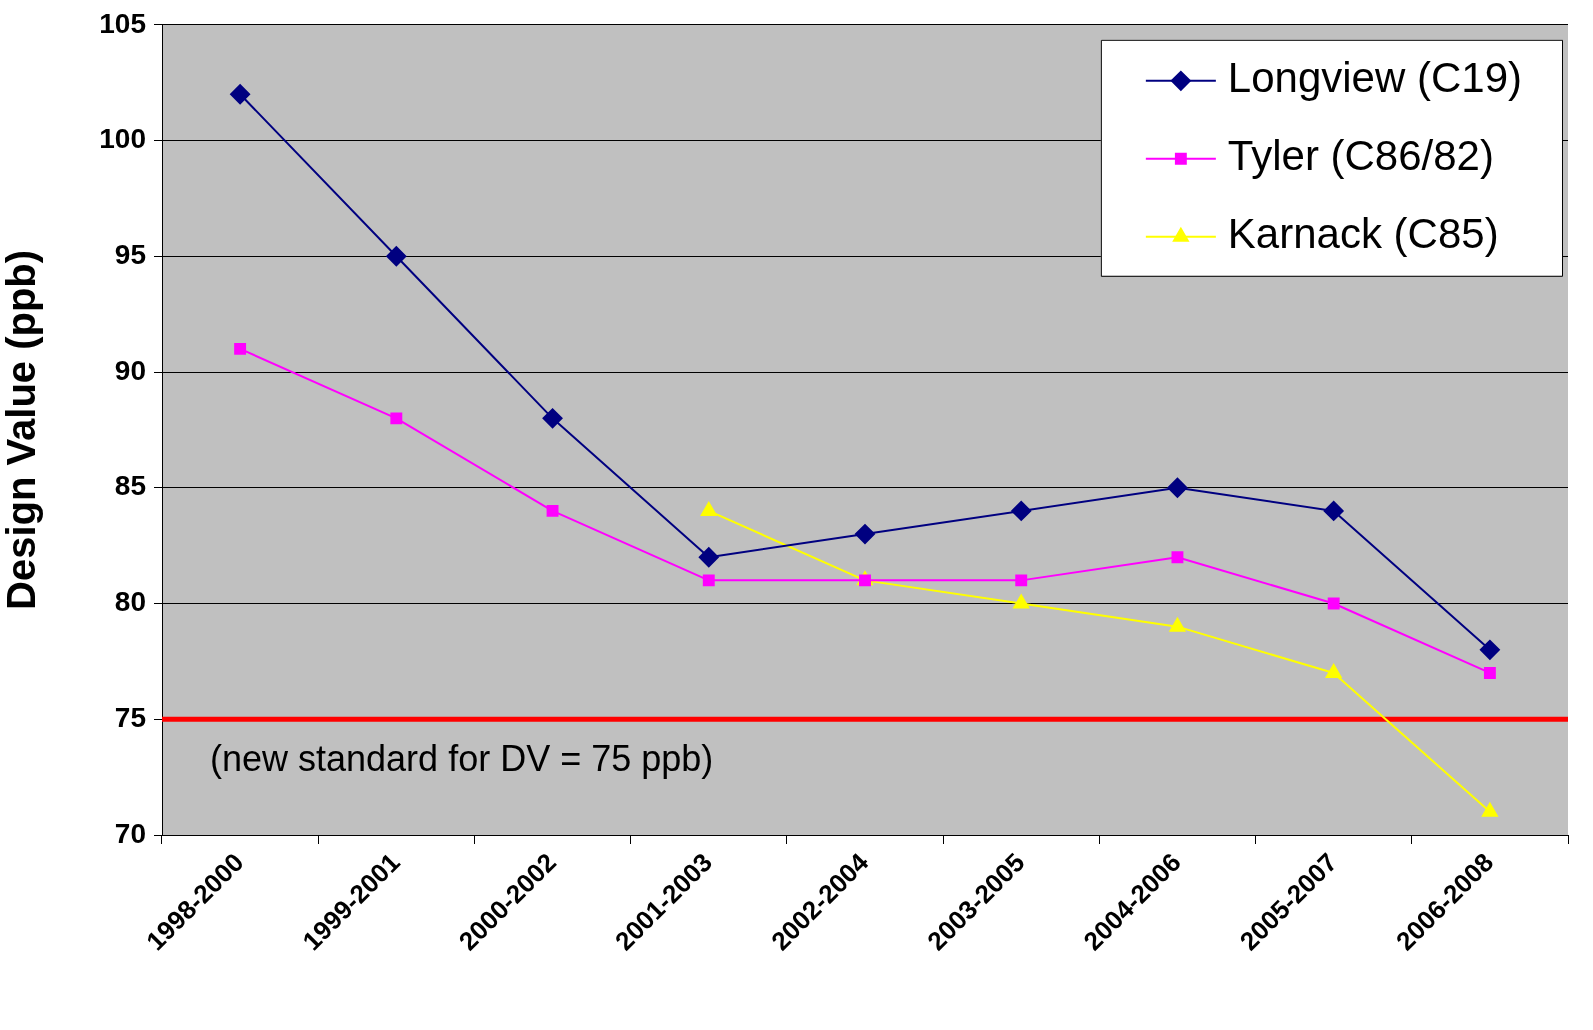 This screenshot has height=1030, width=1593. I want to click on y-tick-label: 85, so click(130, 486).